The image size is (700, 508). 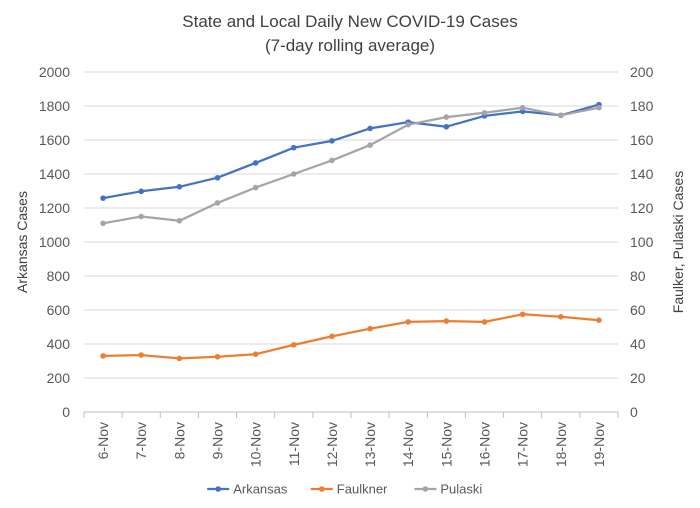 I want to click on right-axis-label: Faulker, Pulaski Cases, so click(x=678, y=242).